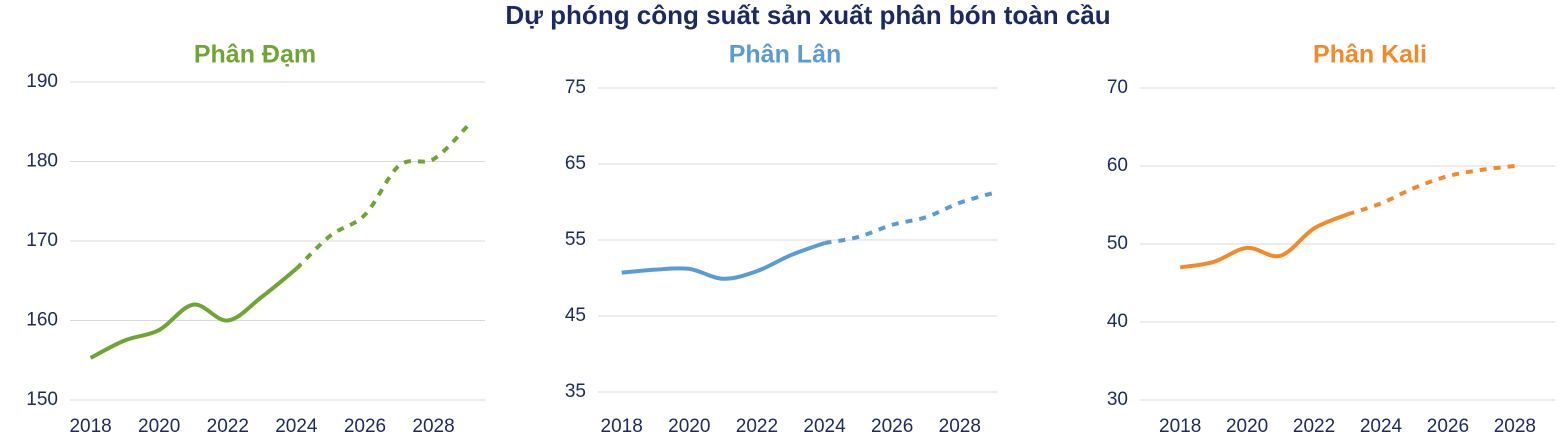 The height and width of the screenshot is (443, 1559). What do you see at coordinates (42, 240) in the screenshot?
I see `y-tick-label: 170` at bounding box center [42, 240].